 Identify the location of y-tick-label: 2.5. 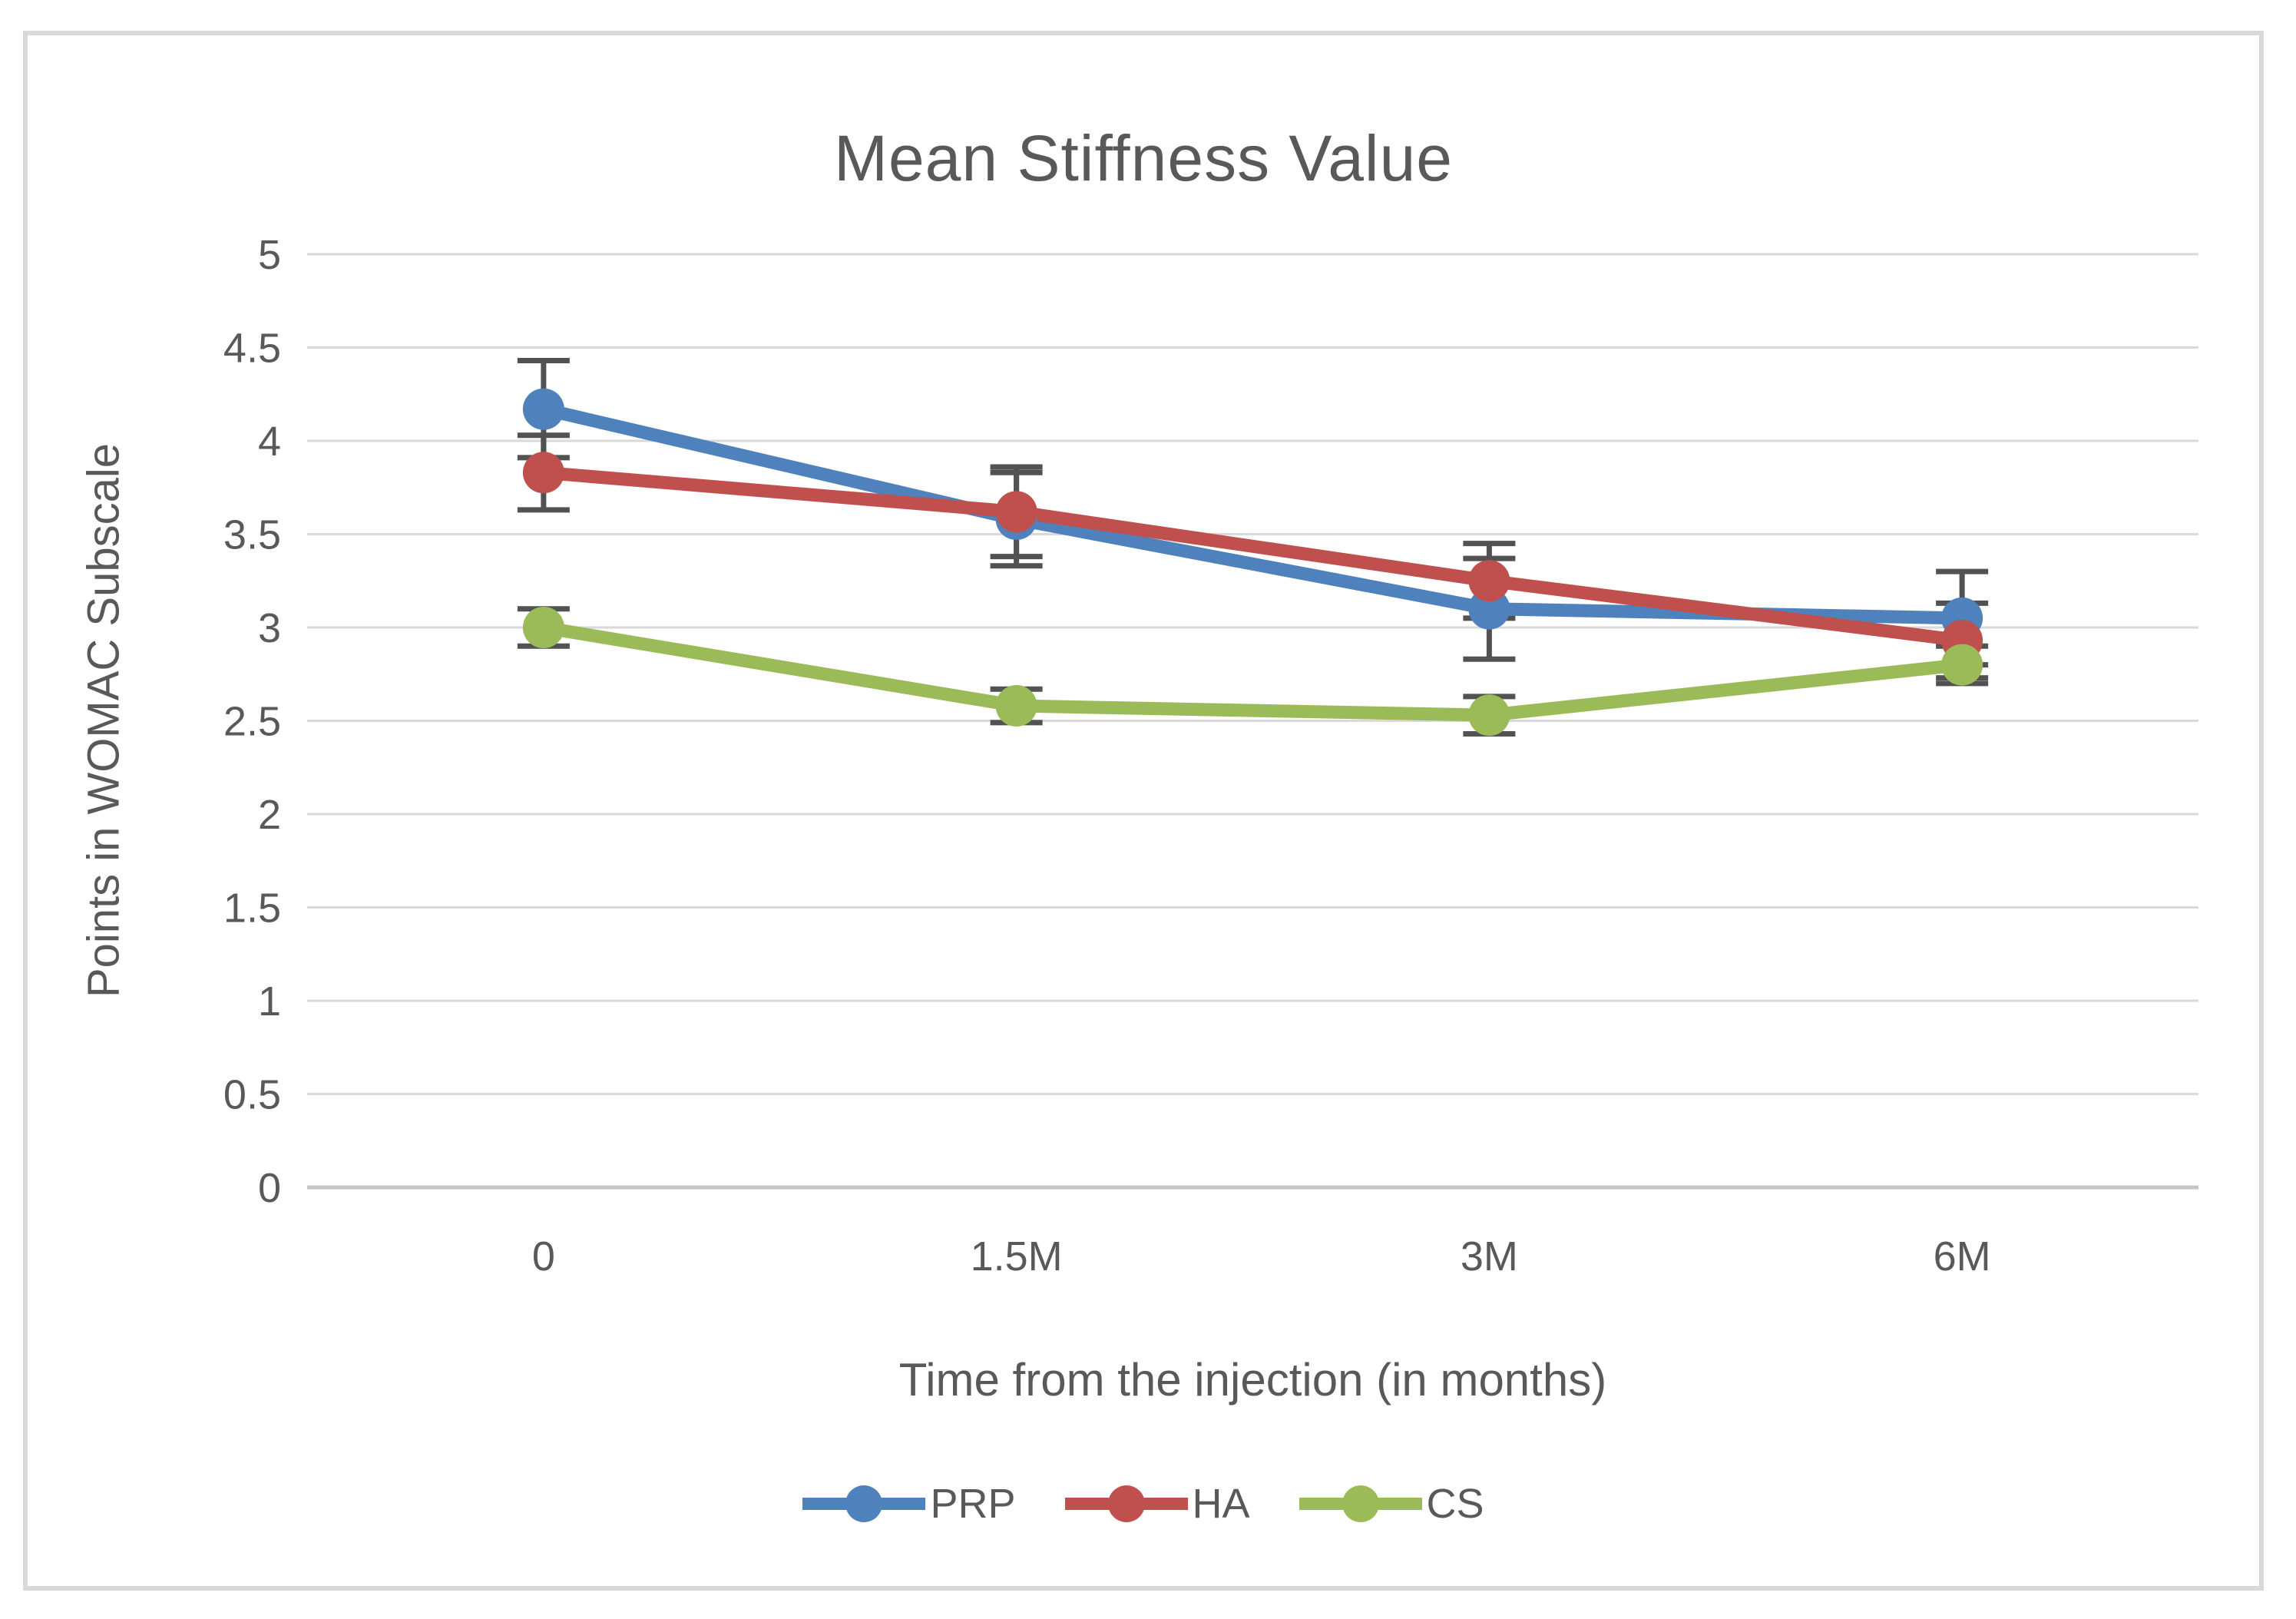
(252, 722).